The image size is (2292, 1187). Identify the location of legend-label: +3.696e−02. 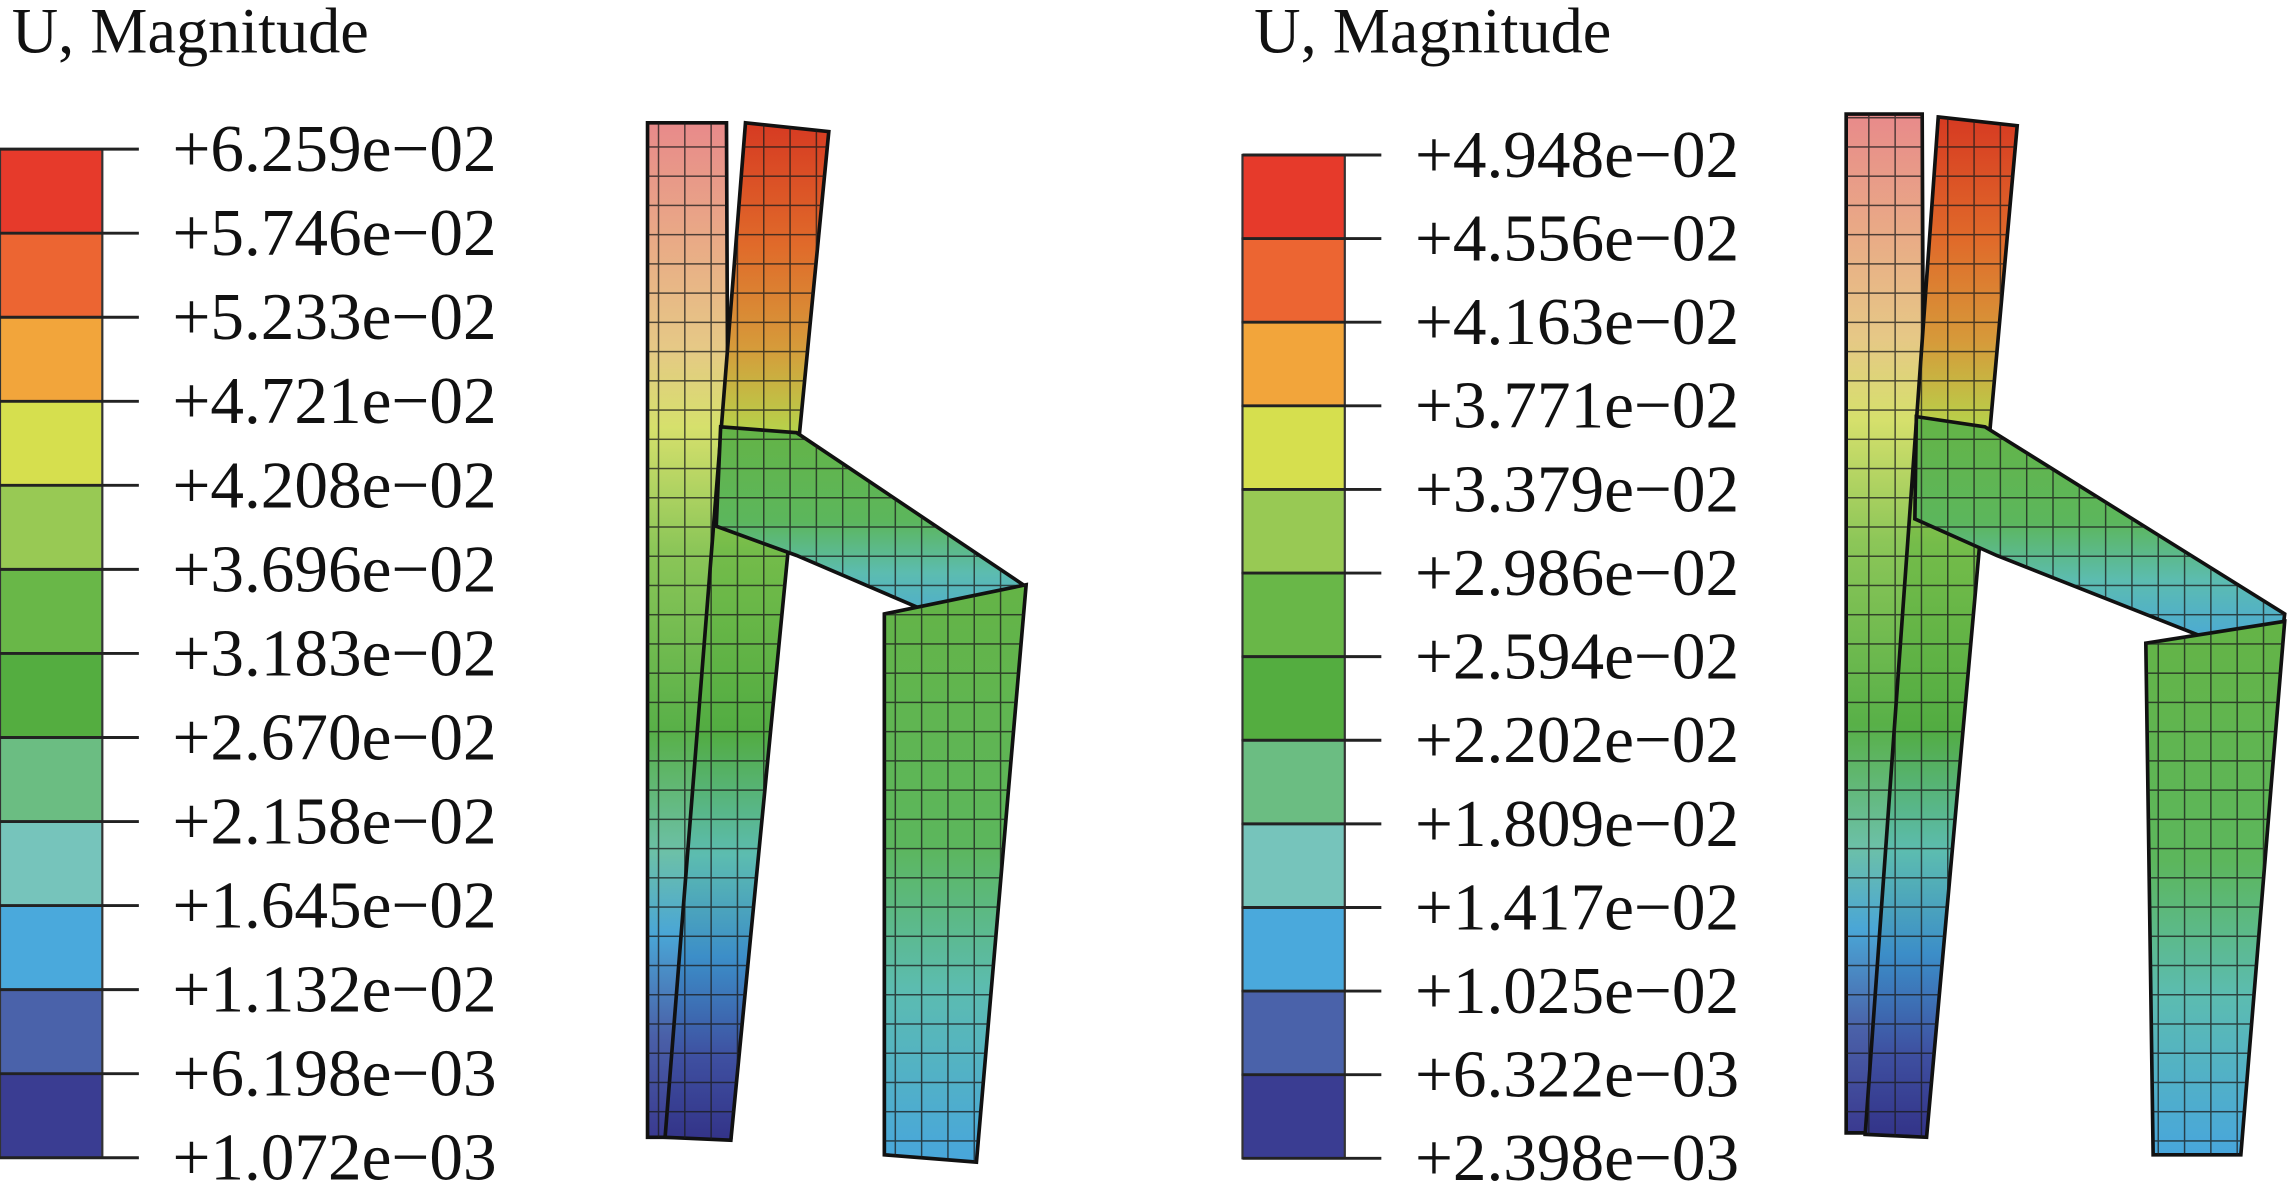
(334, 568).